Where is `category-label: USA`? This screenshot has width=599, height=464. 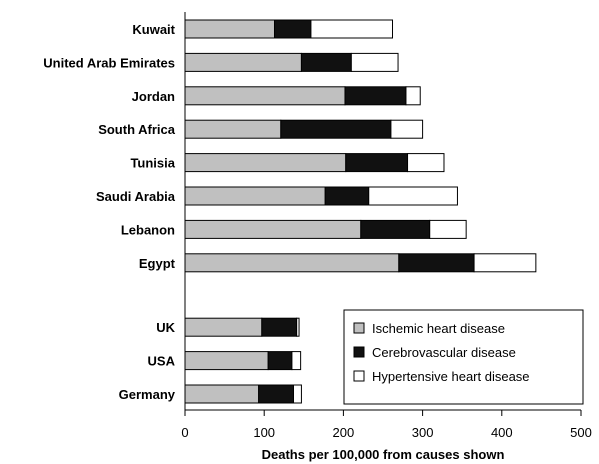 category-label: USA is located at coordinates (162, 361).